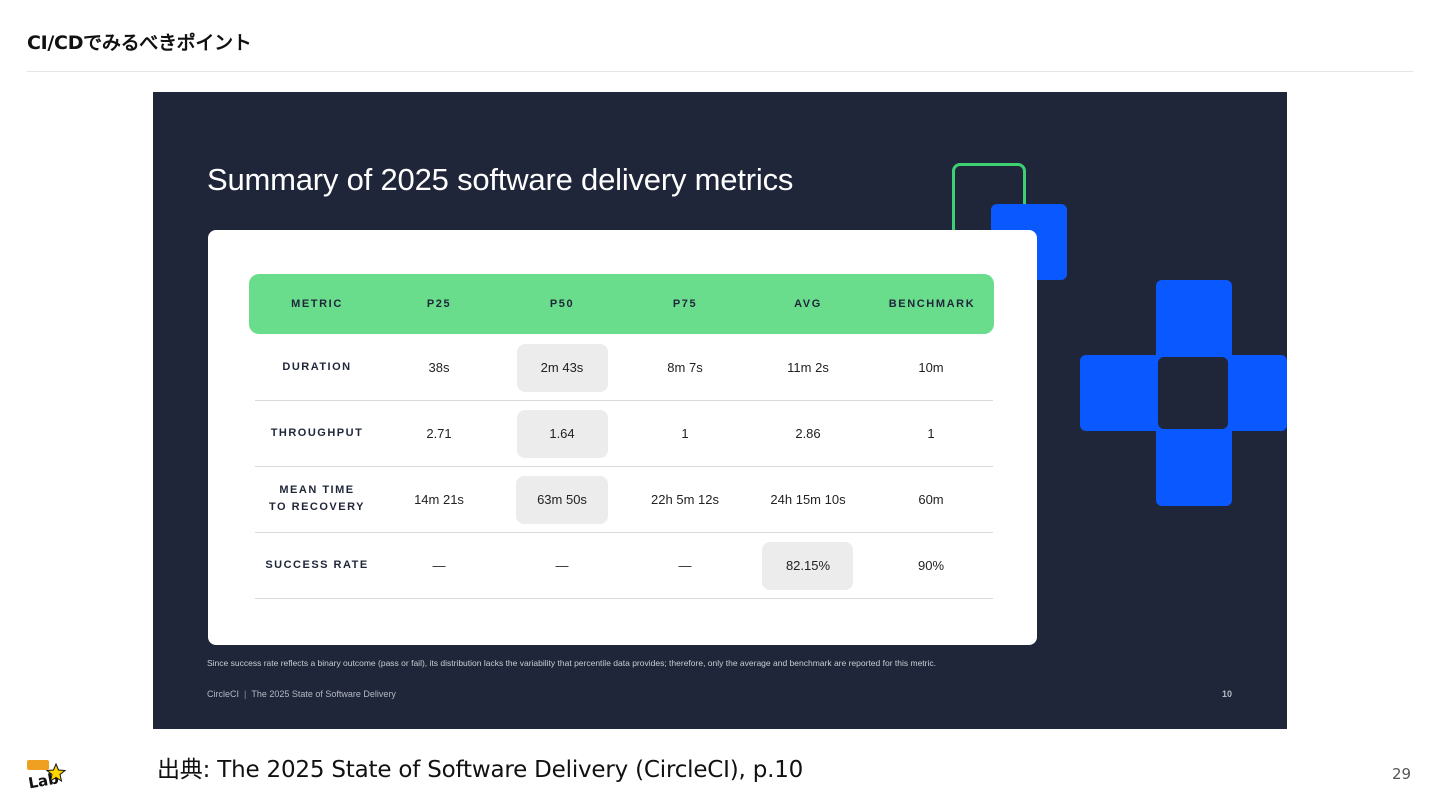 The height and width of the screenshot is (810, 1440). What do you see at coordinates (720, 71) in the screenshot?
I see `title-divider` at bounding box center [720, 71].